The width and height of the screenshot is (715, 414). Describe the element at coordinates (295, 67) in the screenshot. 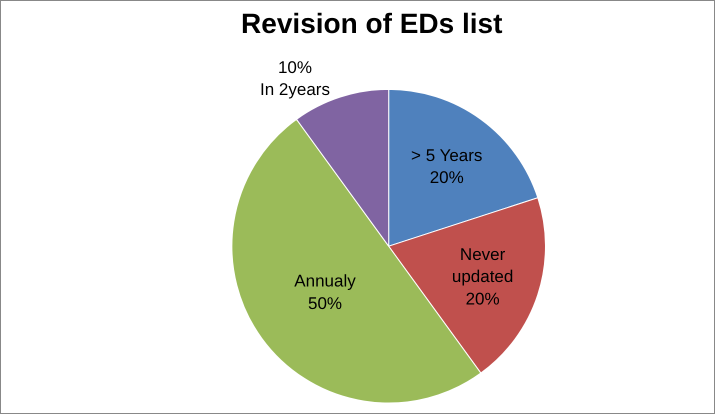

I see `data-label: 10%` at that location.